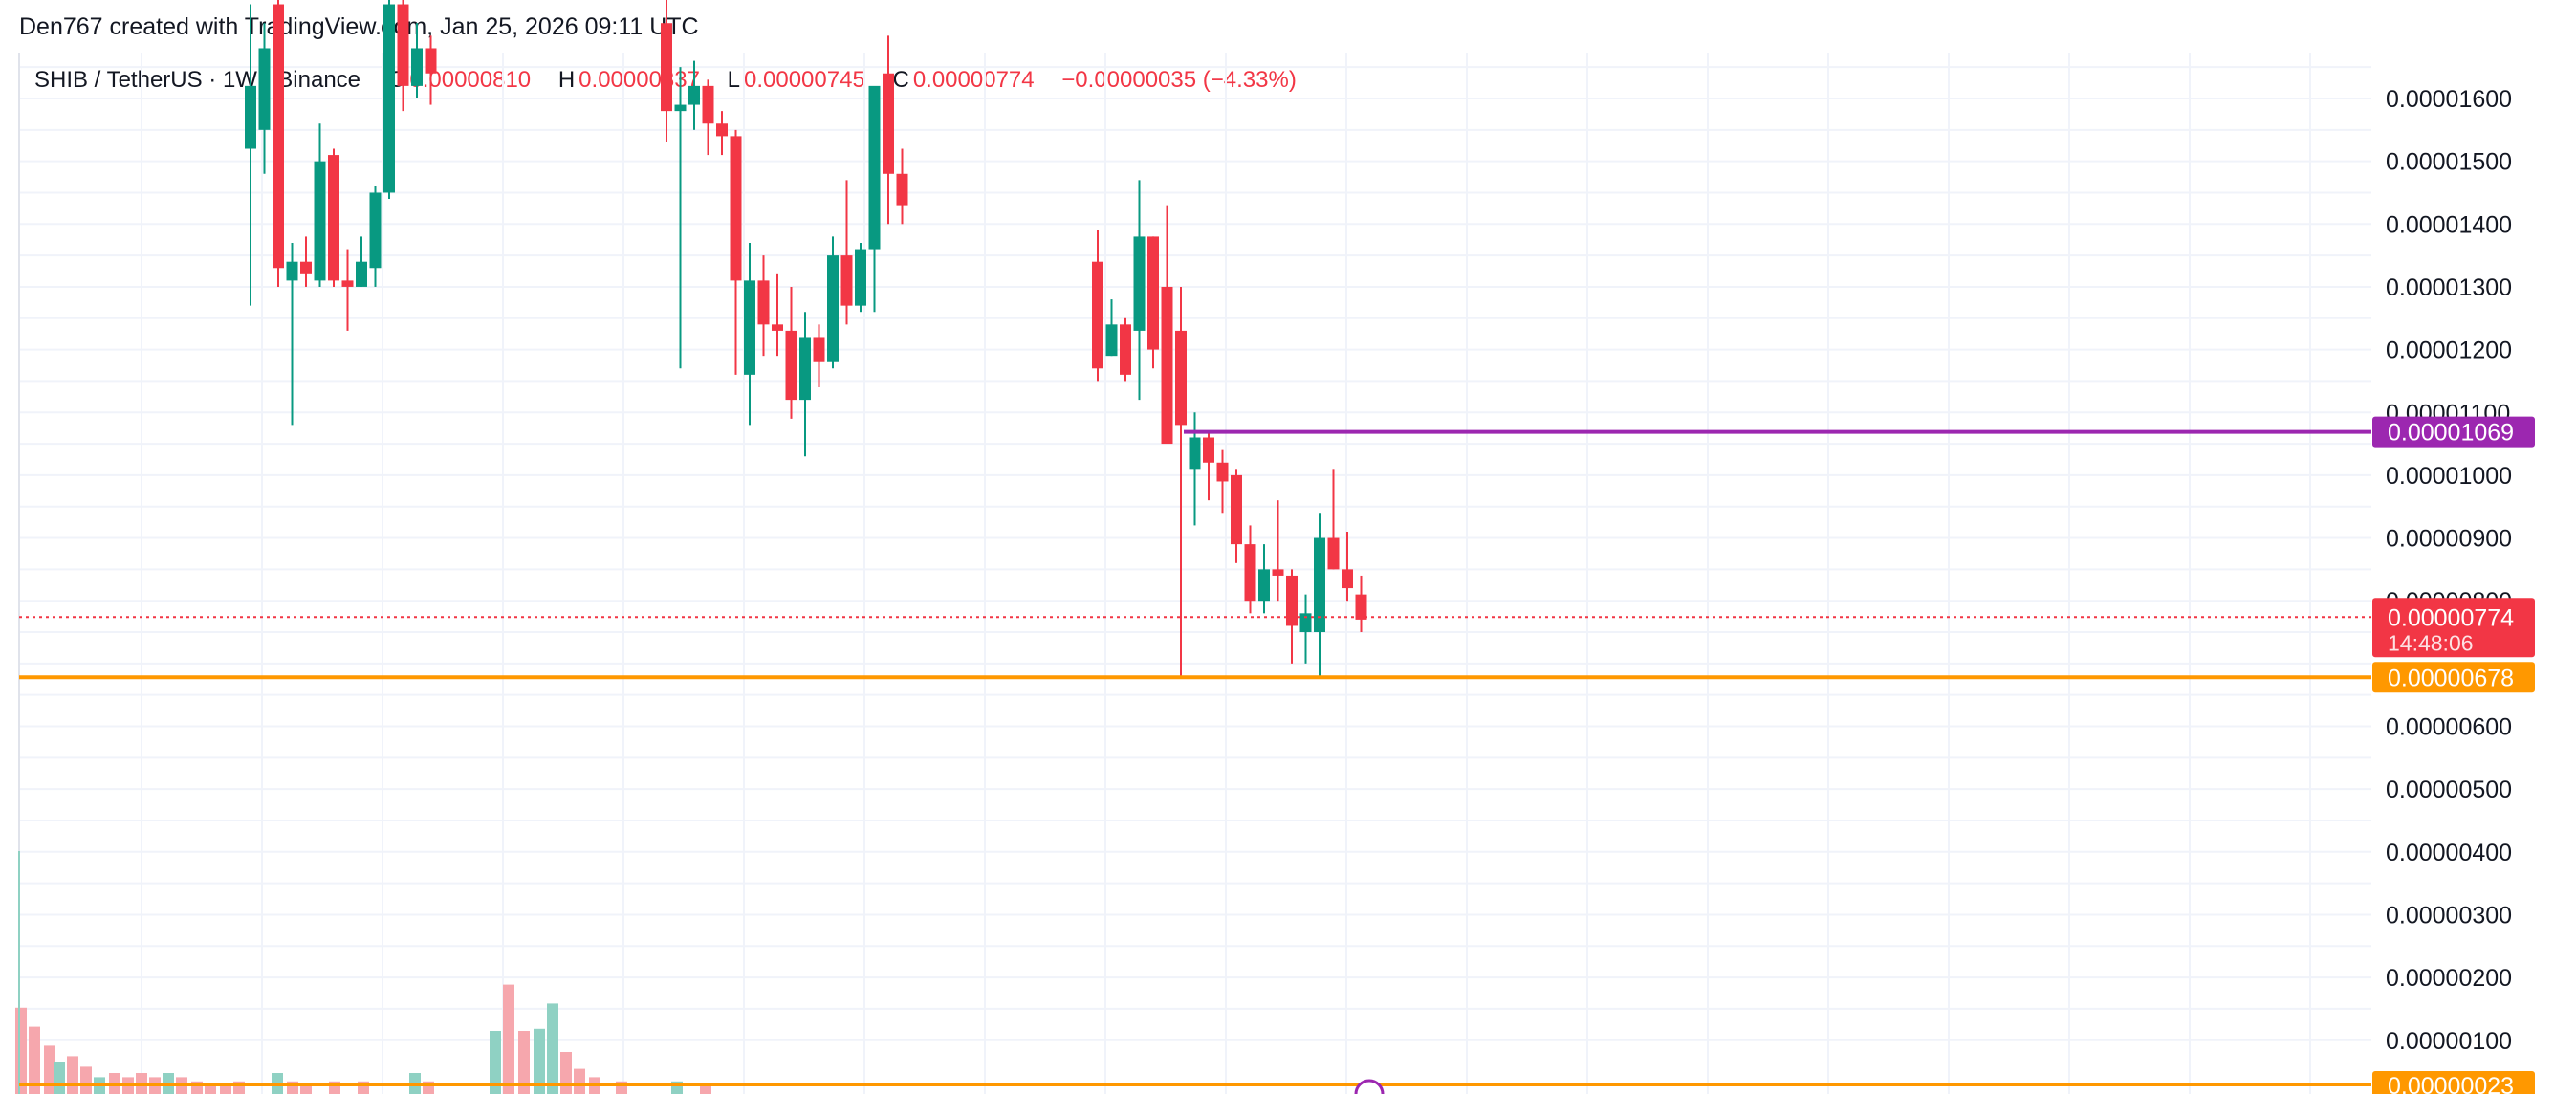 Image resolution: width=2576 pixels, height=1094 pixels. Describe the element at coordinates (2449, 915) in the screenshot. I see `price-axis-tick: 0.00000300` at that location.